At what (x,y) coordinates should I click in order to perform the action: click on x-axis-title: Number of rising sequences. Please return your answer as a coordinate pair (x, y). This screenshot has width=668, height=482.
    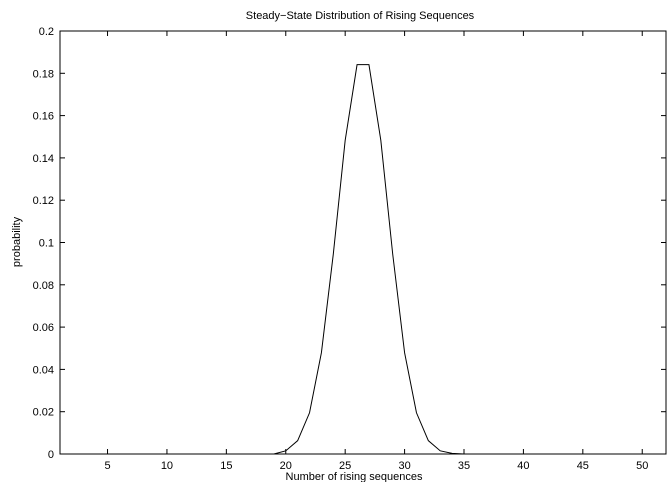
    Looking at the image, I should click on (354, 476).